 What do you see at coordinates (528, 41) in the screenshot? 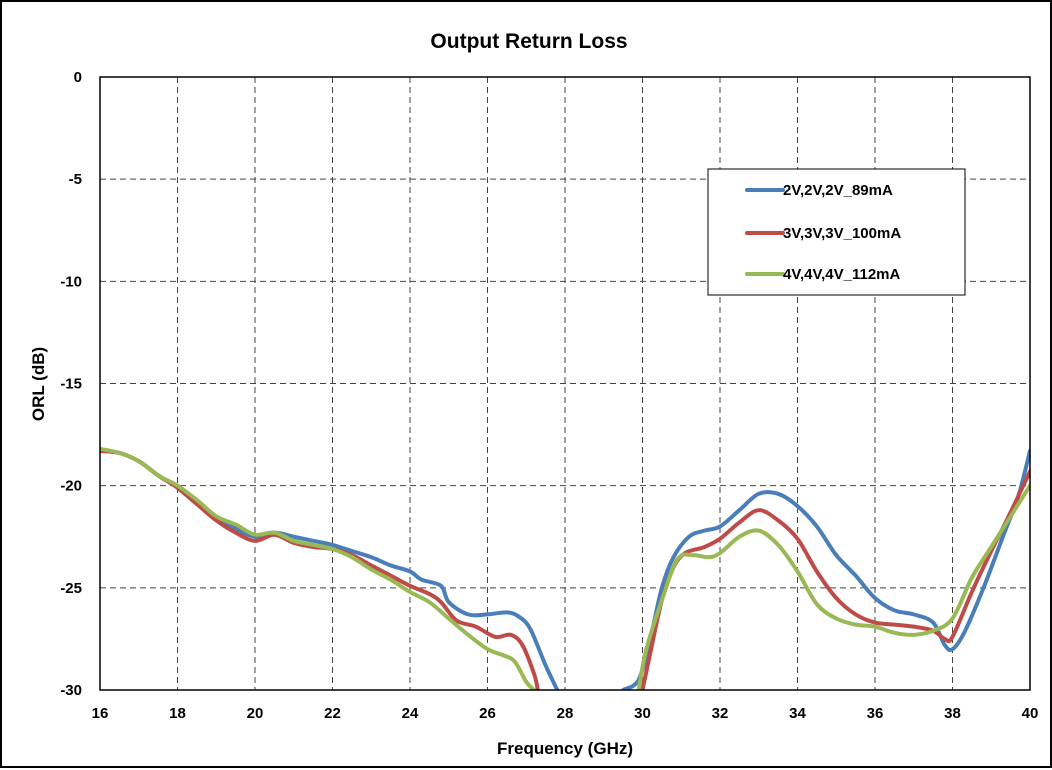
I see `chart-title: Output Return Loss` at bounding box center [528, 41].